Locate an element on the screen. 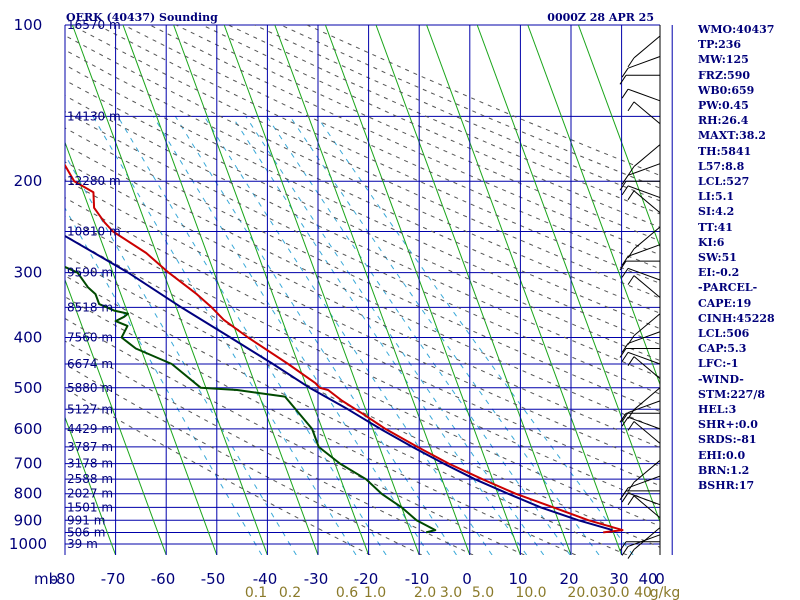  index-line: -PARCEL- is located at coordinates (728, 288).